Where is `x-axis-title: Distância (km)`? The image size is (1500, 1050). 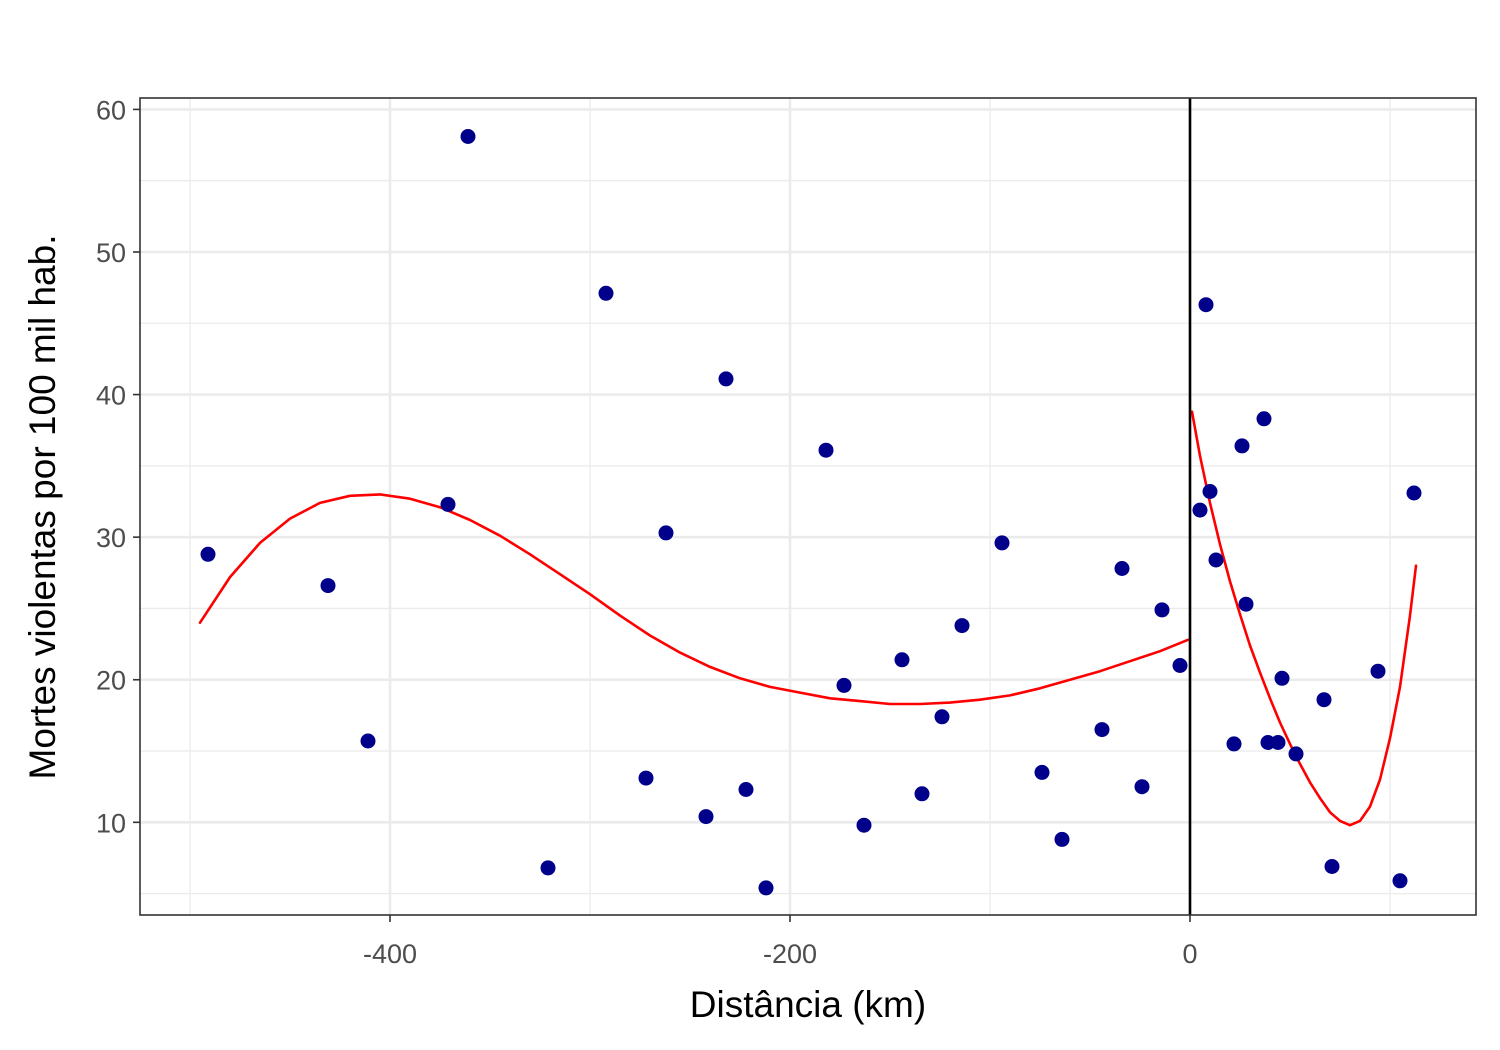
x-axis-title: Distância (km) is located at coordinates (808, 1004).